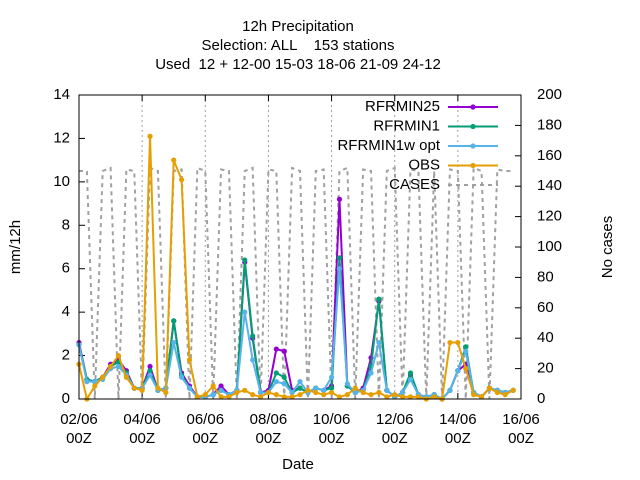 Image resolution: width=640 pixels, height=480 pixels. I want to click on x-tick-label: 06/06 00Z, so click(205, 429).